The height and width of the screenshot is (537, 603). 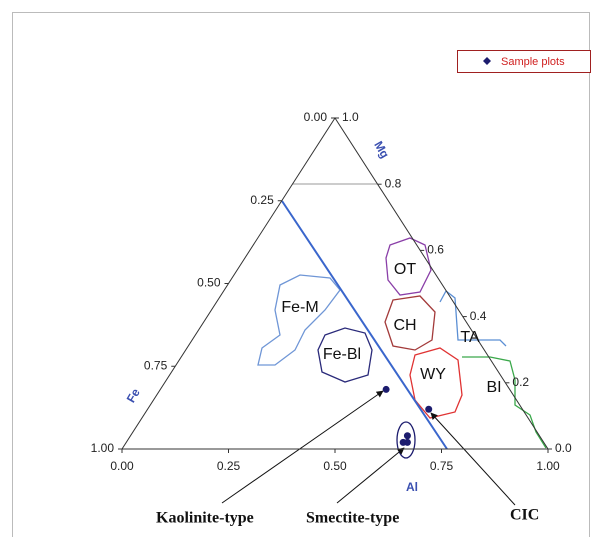 I want to click on region-ch, so click(x=410, y=323).